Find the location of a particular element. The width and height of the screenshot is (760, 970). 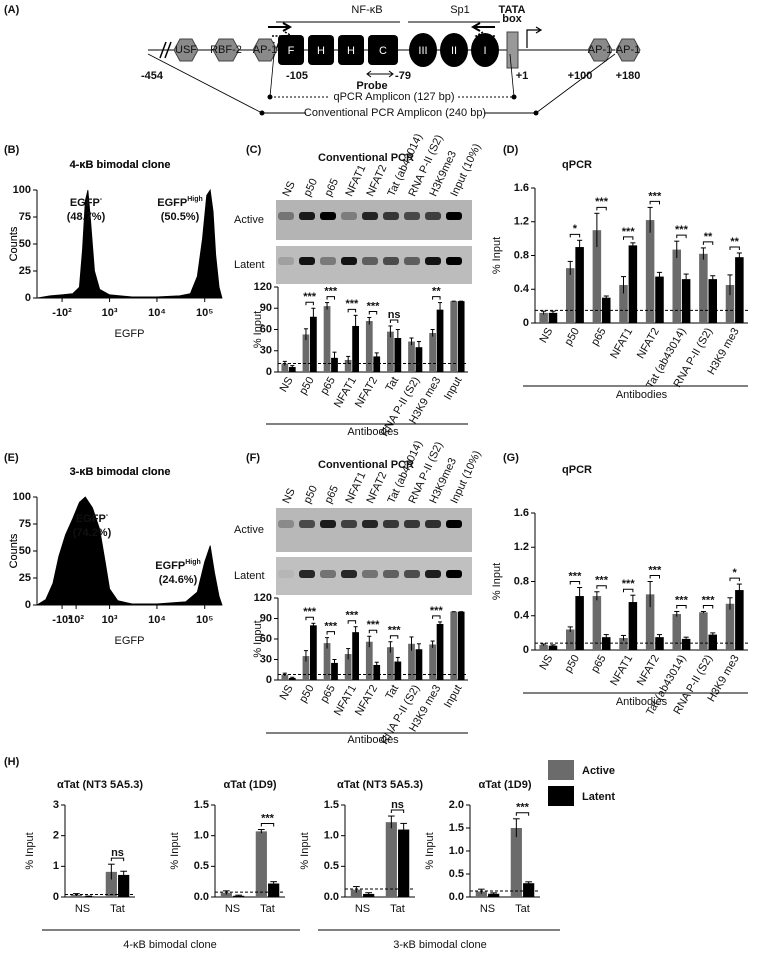

h-groups: 4-κB bimodal clone 3-κB bimodal clone is located at coordinates (301, 940).